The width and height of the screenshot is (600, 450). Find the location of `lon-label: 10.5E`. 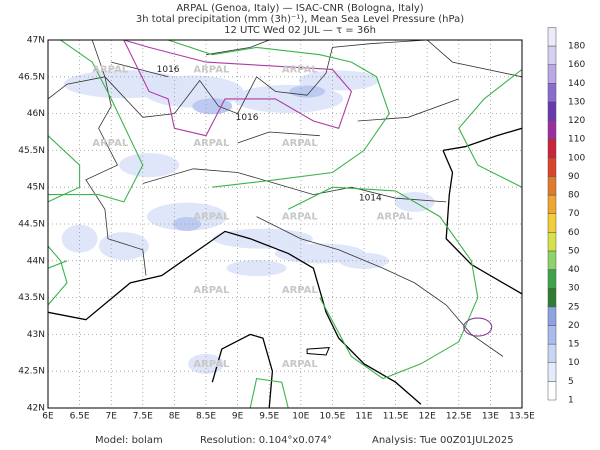

lon-label: 10.5E is located at coordinates (333, 417).